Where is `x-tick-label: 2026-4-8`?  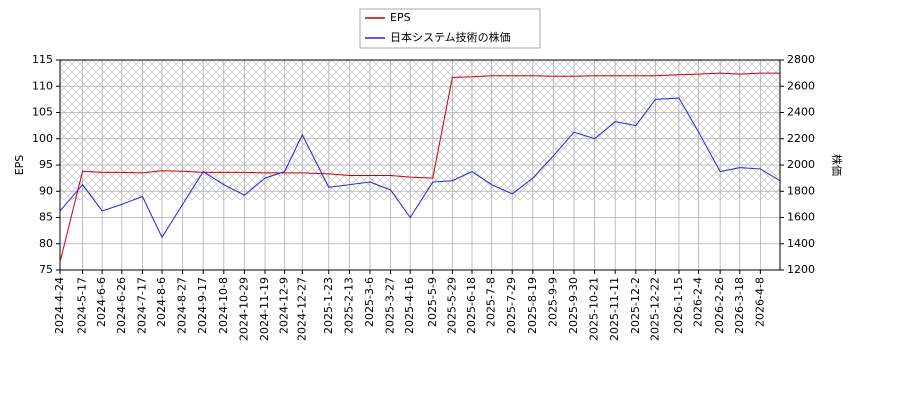 x-tick-label: 2026-4-8 is located at coordinates (759, 302).